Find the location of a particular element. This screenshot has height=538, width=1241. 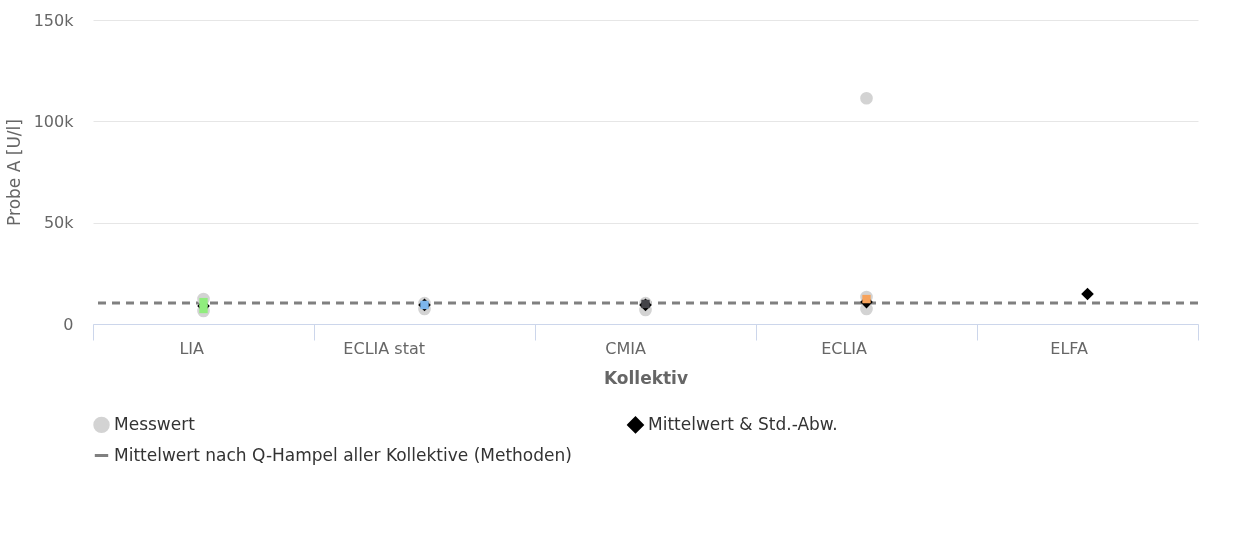

x-axis-title: Kollektiv is located at coordinates (646, 377).